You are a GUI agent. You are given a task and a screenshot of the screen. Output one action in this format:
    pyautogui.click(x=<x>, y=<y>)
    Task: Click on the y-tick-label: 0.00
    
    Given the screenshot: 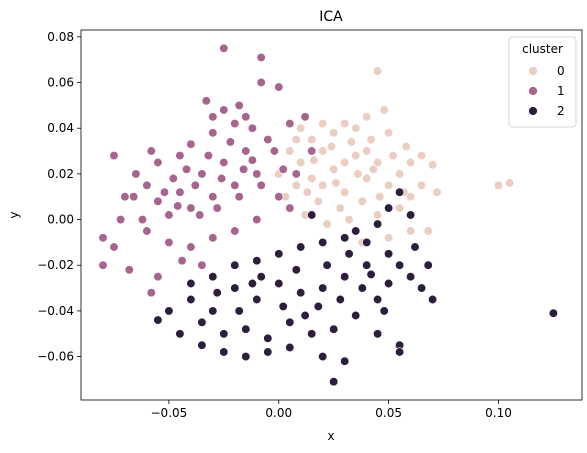 What is the action you would take?
    pyautogui.click(x=60, y=220)
    